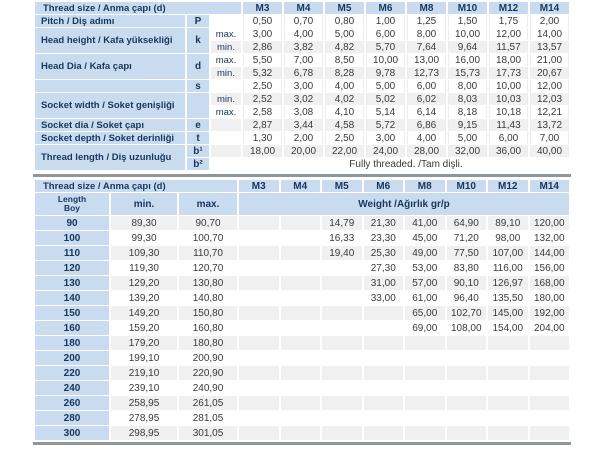 The image size is (600, 450). I want to click on weight-value: 83,80, so click(466, 268).